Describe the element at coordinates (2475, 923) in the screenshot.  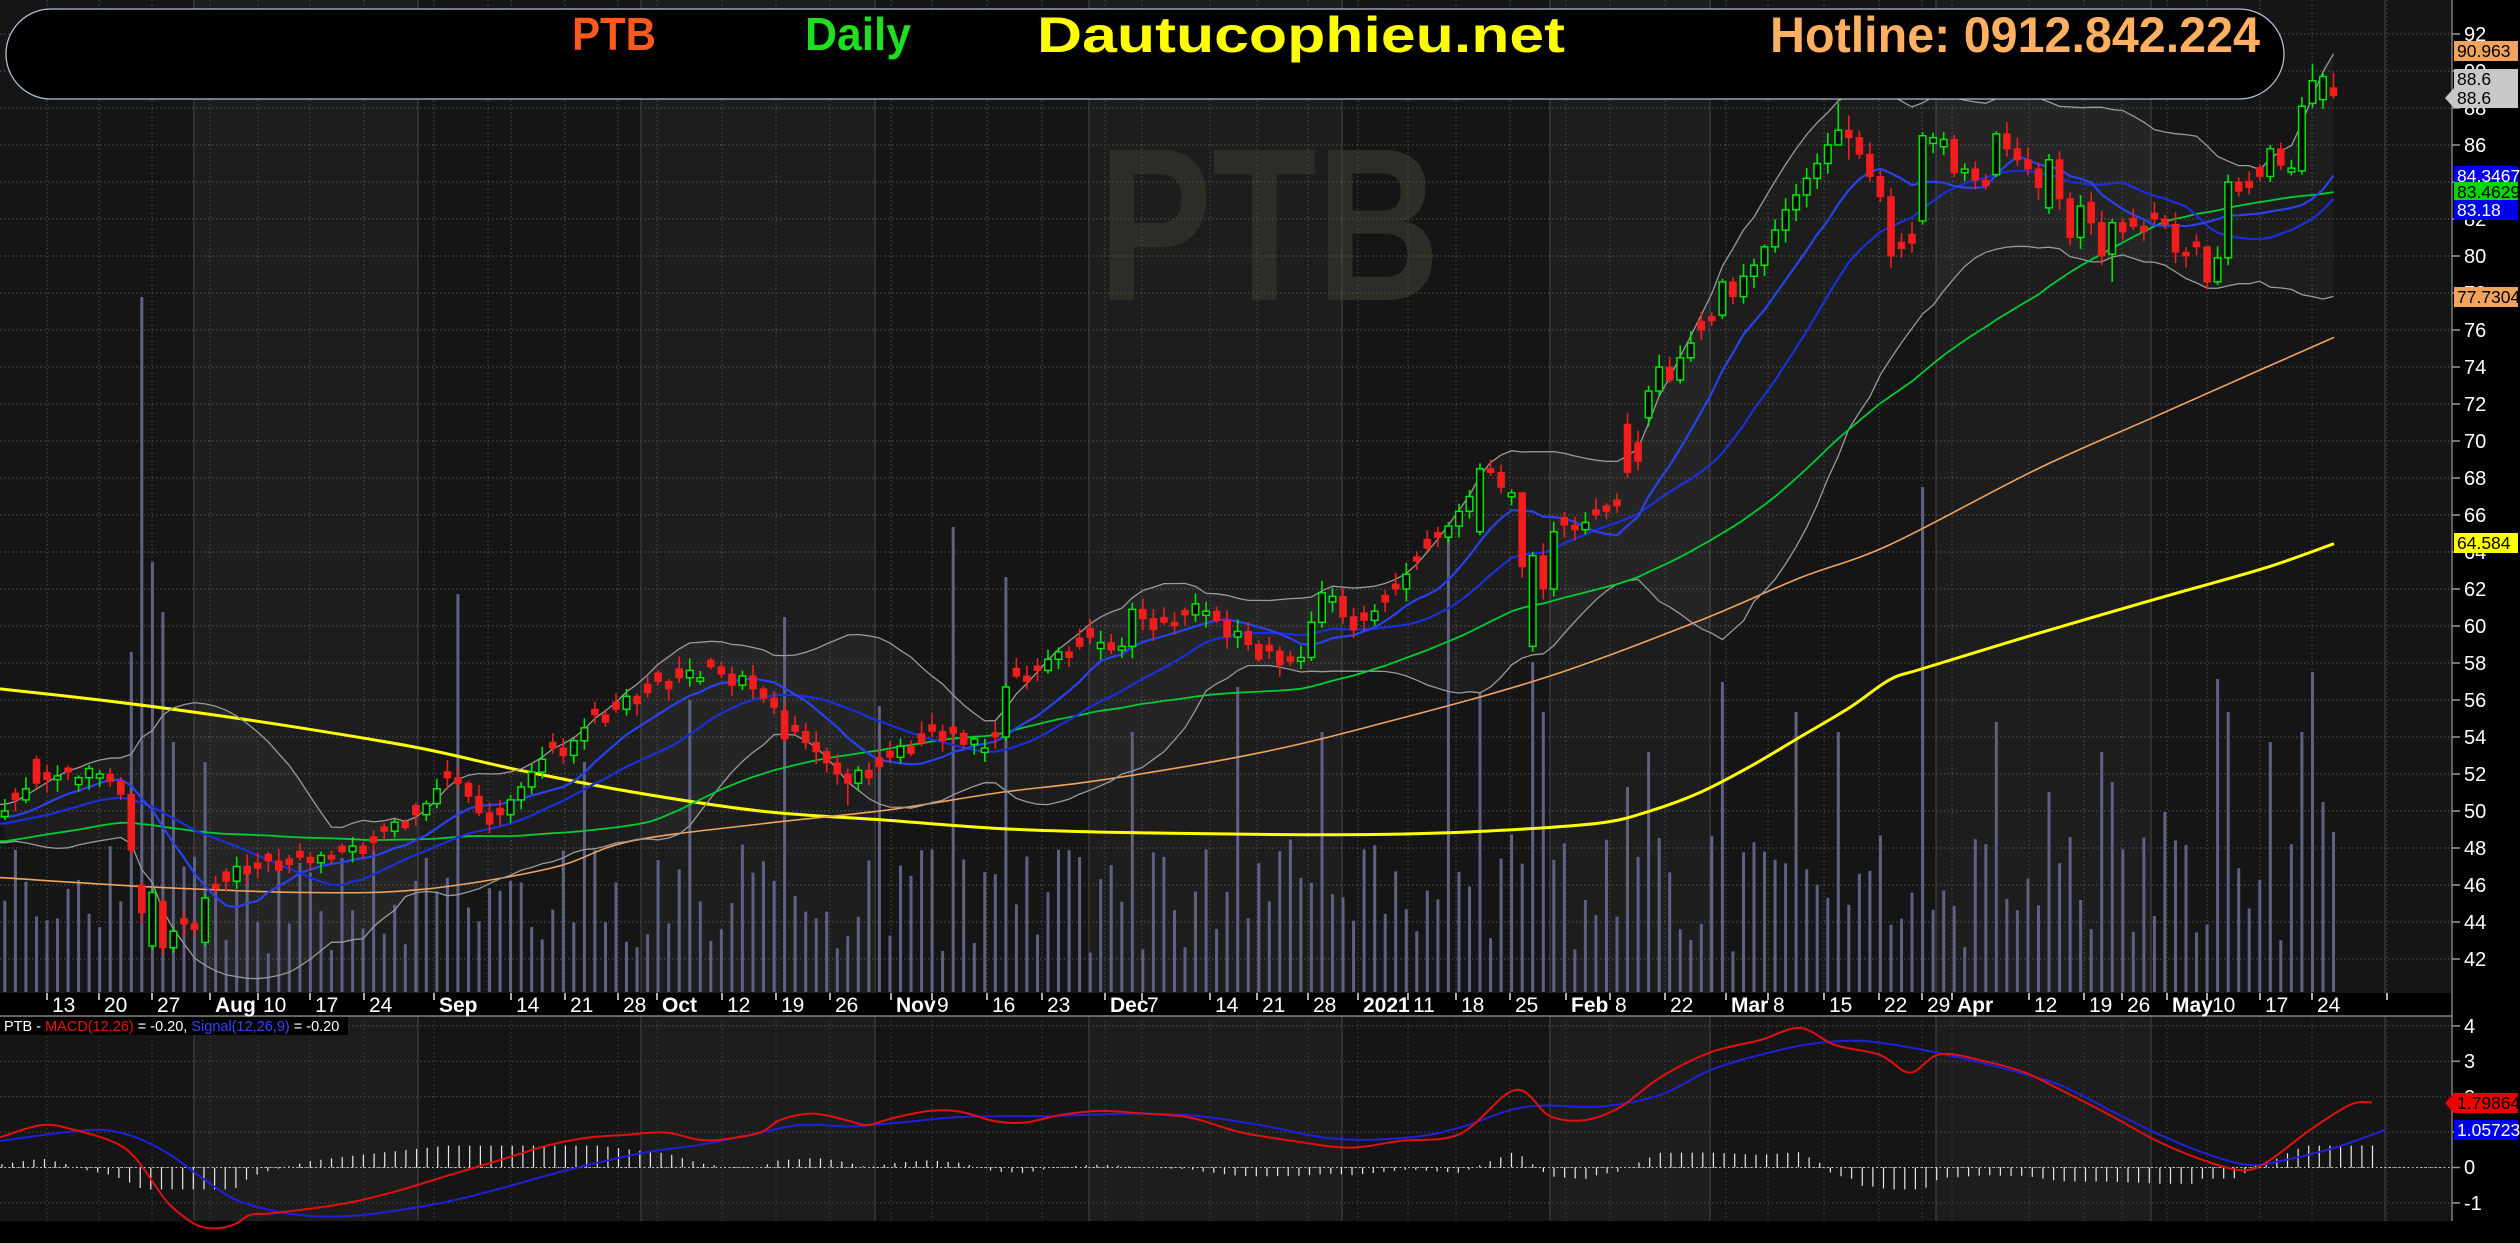
I see `svg-text: 44` at that location.